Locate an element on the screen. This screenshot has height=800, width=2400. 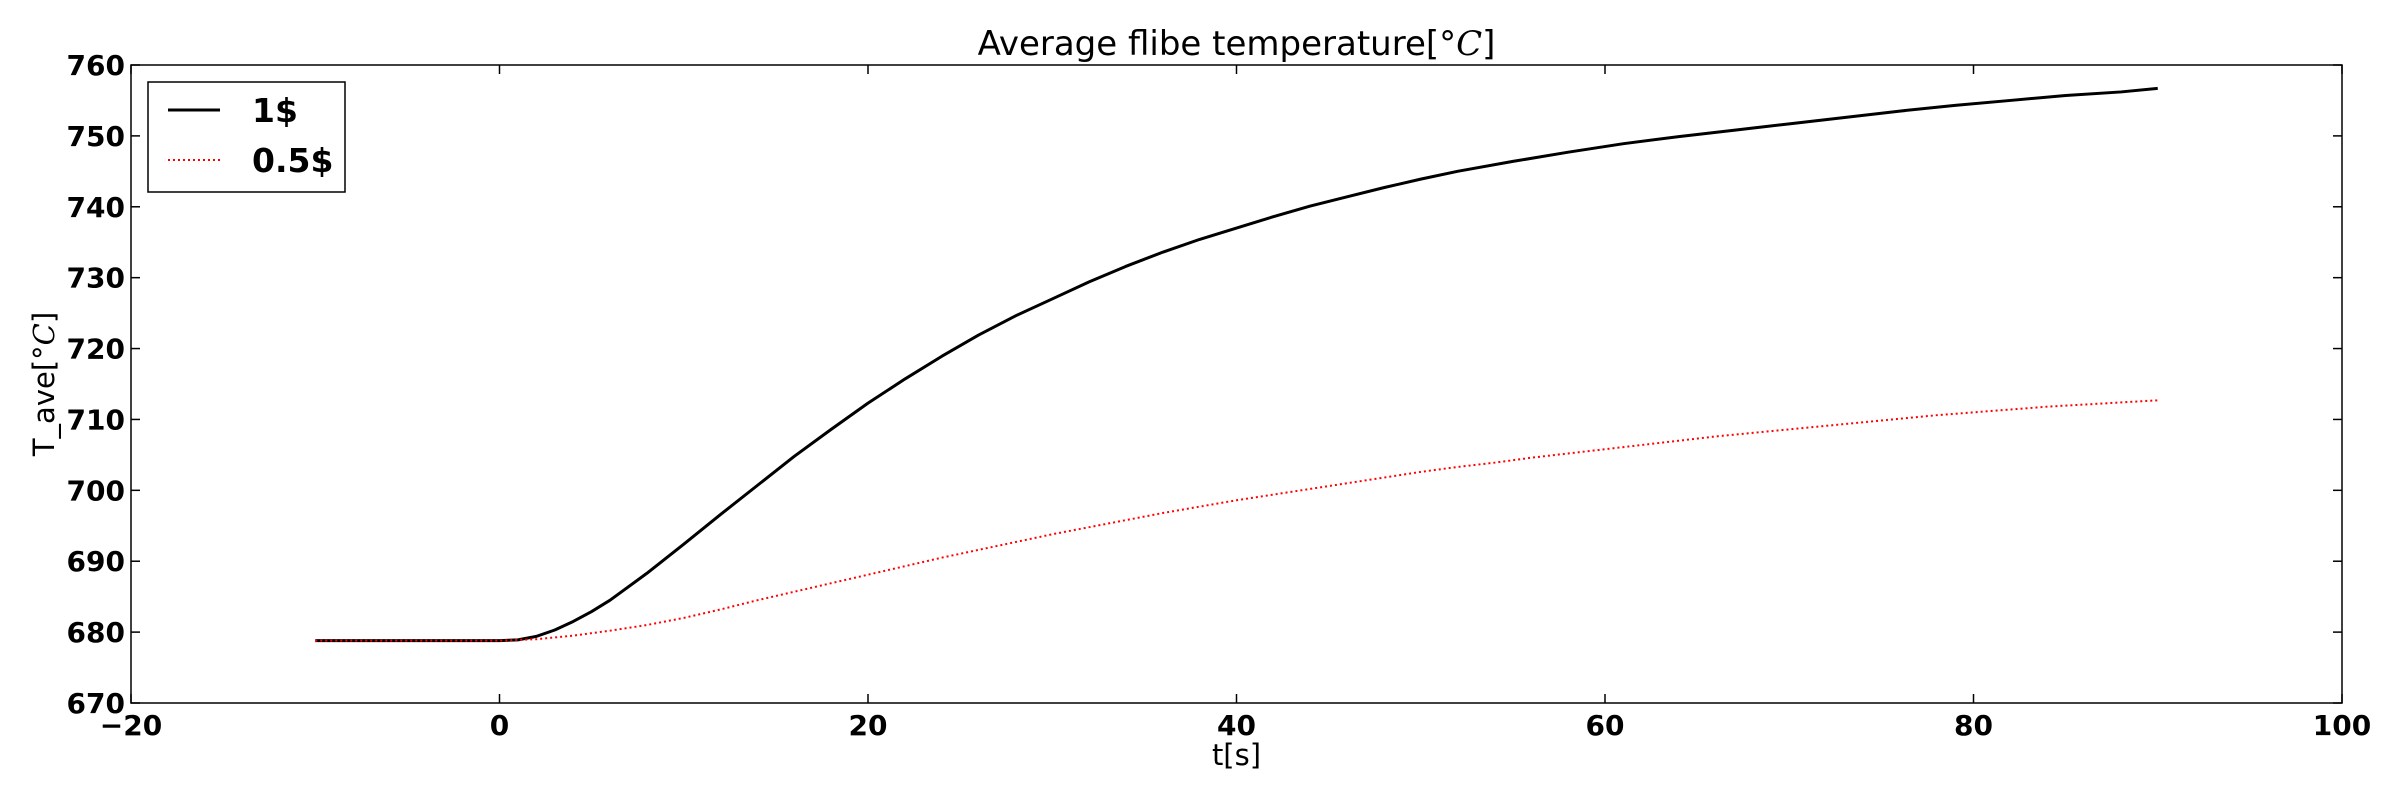
y-tick-label: 680 is located at coordinates (96, 632).